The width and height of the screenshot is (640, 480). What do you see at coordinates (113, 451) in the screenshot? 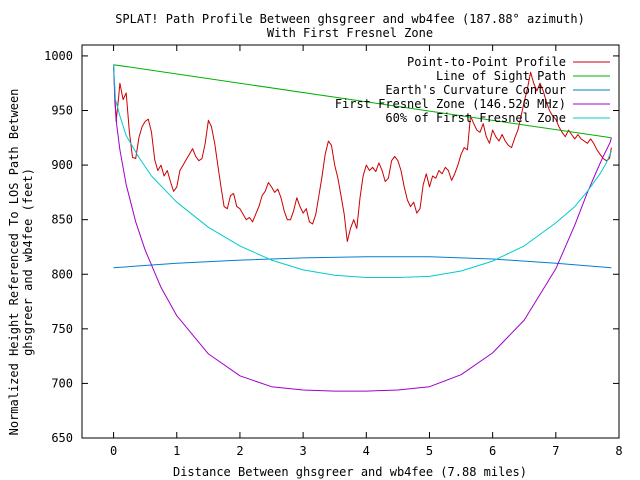
I see `x-tick-label: 0` at bounding box center [113, 451].